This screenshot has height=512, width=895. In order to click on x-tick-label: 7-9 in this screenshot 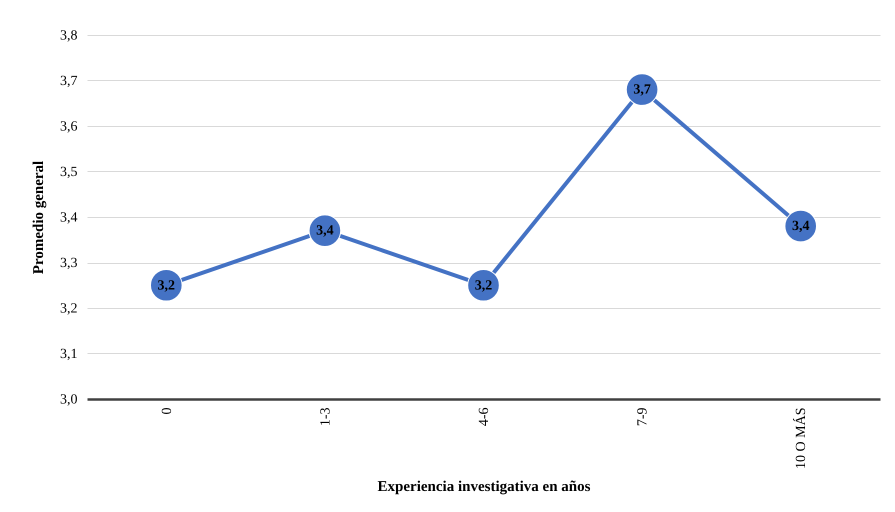, I will do `click(643, 417)`.